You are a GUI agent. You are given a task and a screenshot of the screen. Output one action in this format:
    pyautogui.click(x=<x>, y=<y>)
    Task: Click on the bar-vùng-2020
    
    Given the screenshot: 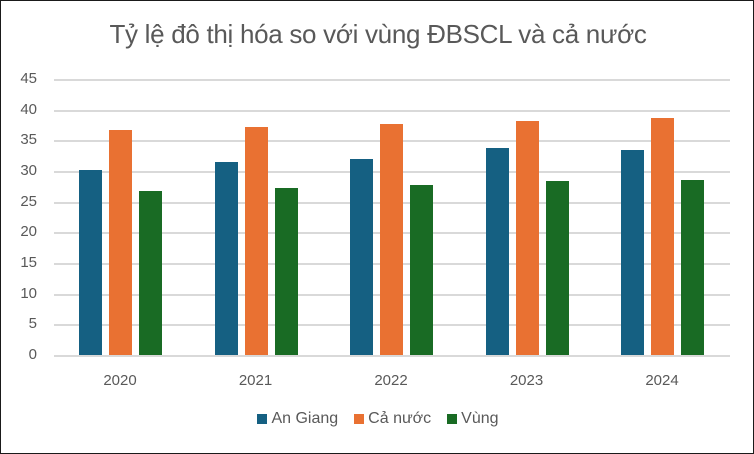 What is the action you would take?
    pyautogui.click(x=150, y=273)
    